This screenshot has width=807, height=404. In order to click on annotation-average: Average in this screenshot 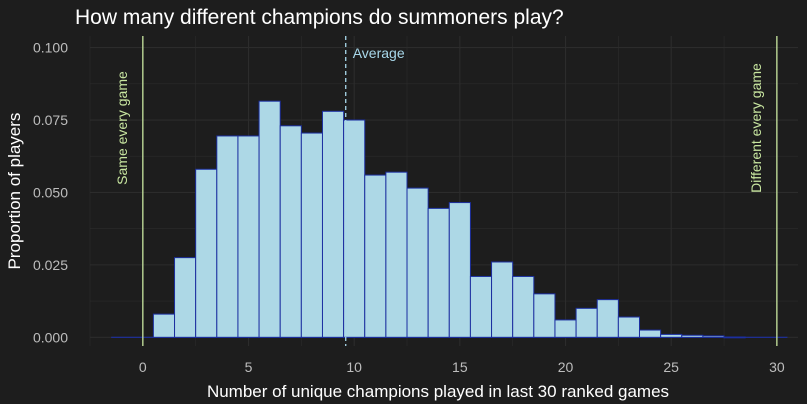, I will do `click(379, 53)`.